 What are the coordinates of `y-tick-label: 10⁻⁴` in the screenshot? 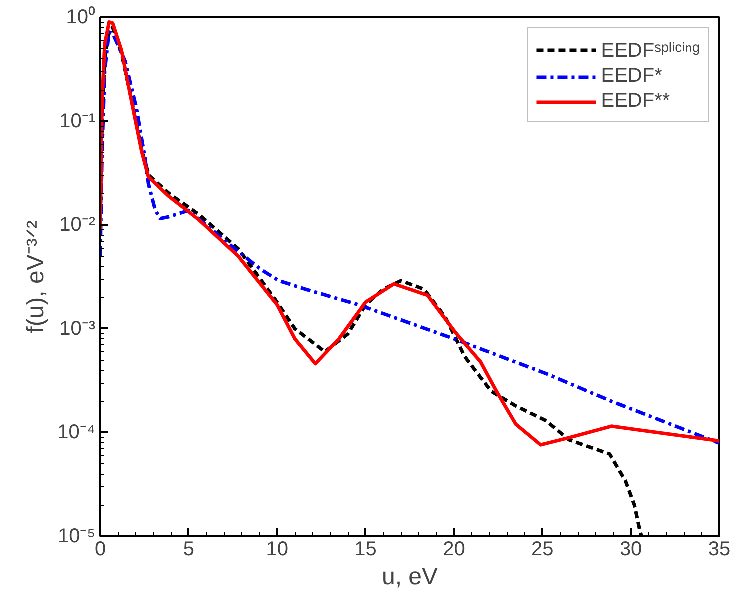 It's located at (77, 433).